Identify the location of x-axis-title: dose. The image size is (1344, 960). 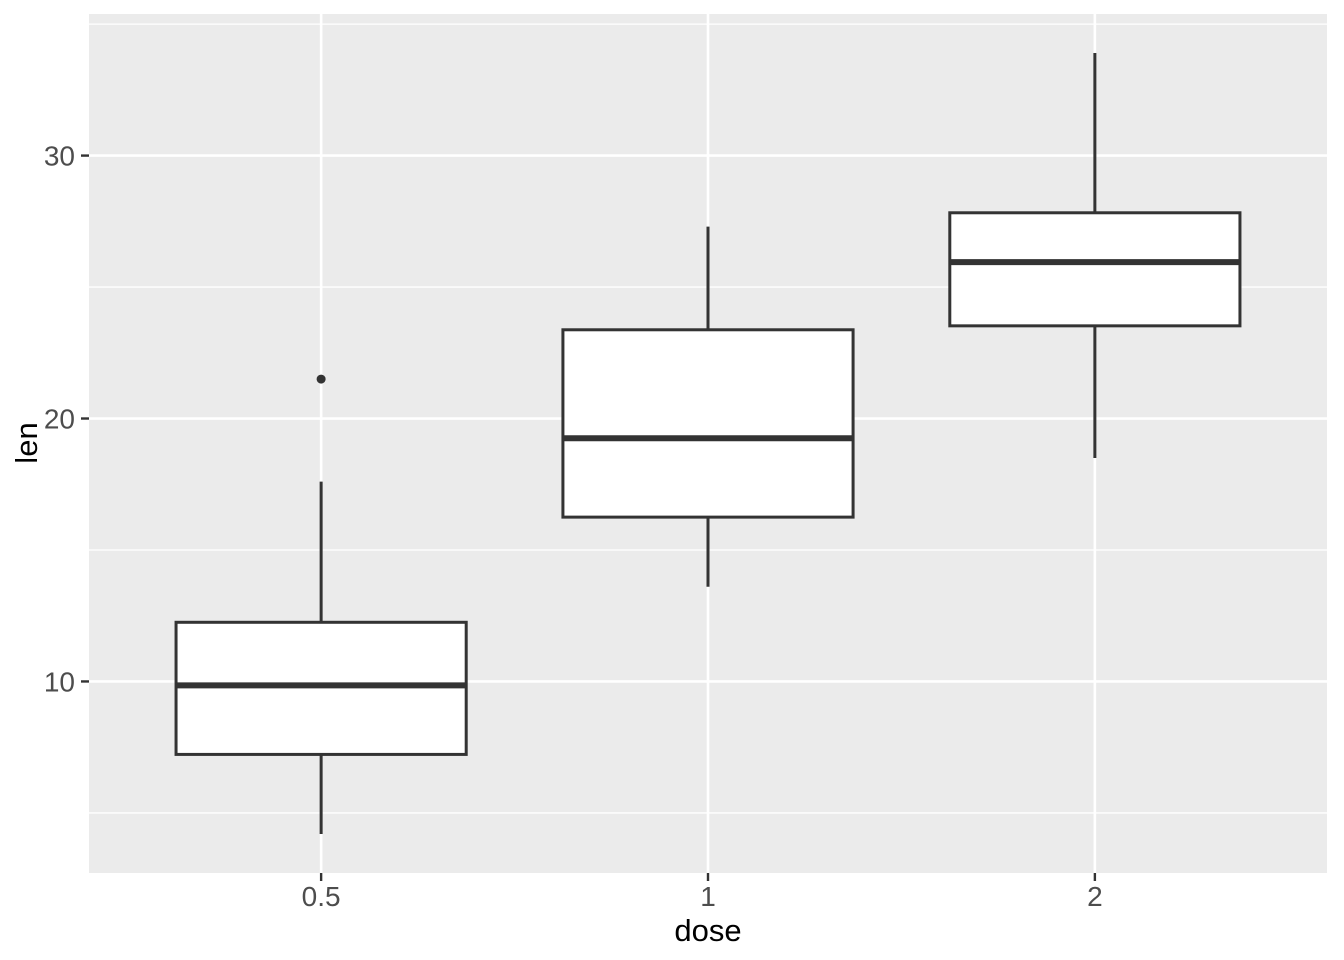
(707, 930).